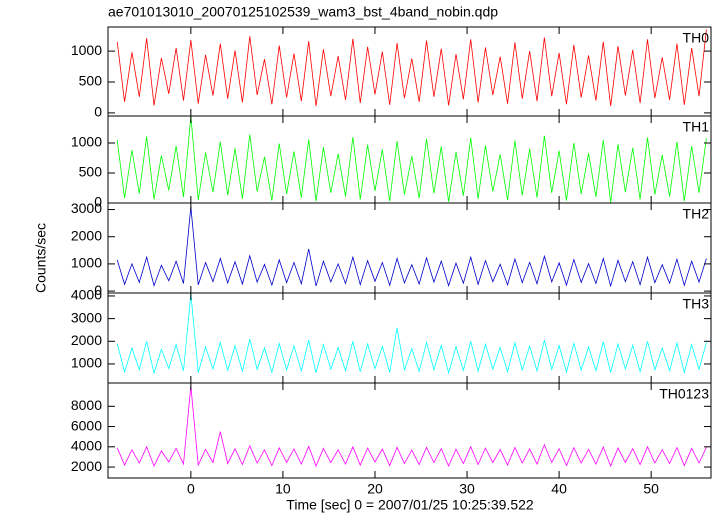  I want to click on y-axis-label: Counts/sec, so click(41, 258).